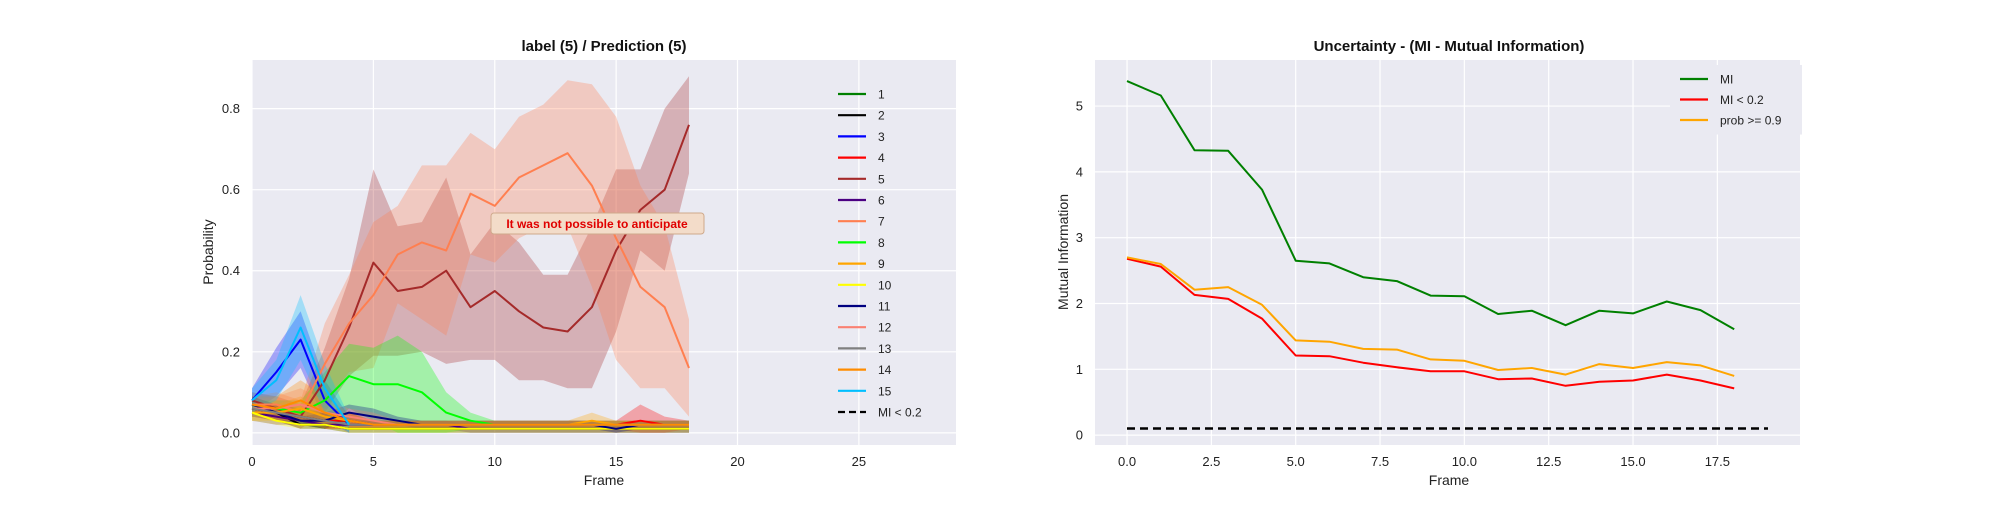 The width and height of the screenshot is (2000, 505). Describe the element at coordinates (1079, 303) in the screenshot. I see `y-tick-label: 2` at that location.